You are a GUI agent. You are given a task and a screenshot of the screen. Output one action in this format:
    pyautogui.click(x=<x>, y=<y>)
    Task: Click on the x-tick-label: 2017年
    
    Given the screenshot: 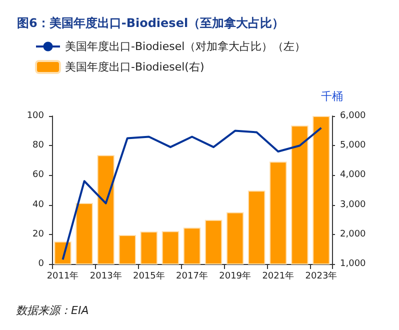 What is the action you would take?
    pyautogui.click(x=192, y=276)
    